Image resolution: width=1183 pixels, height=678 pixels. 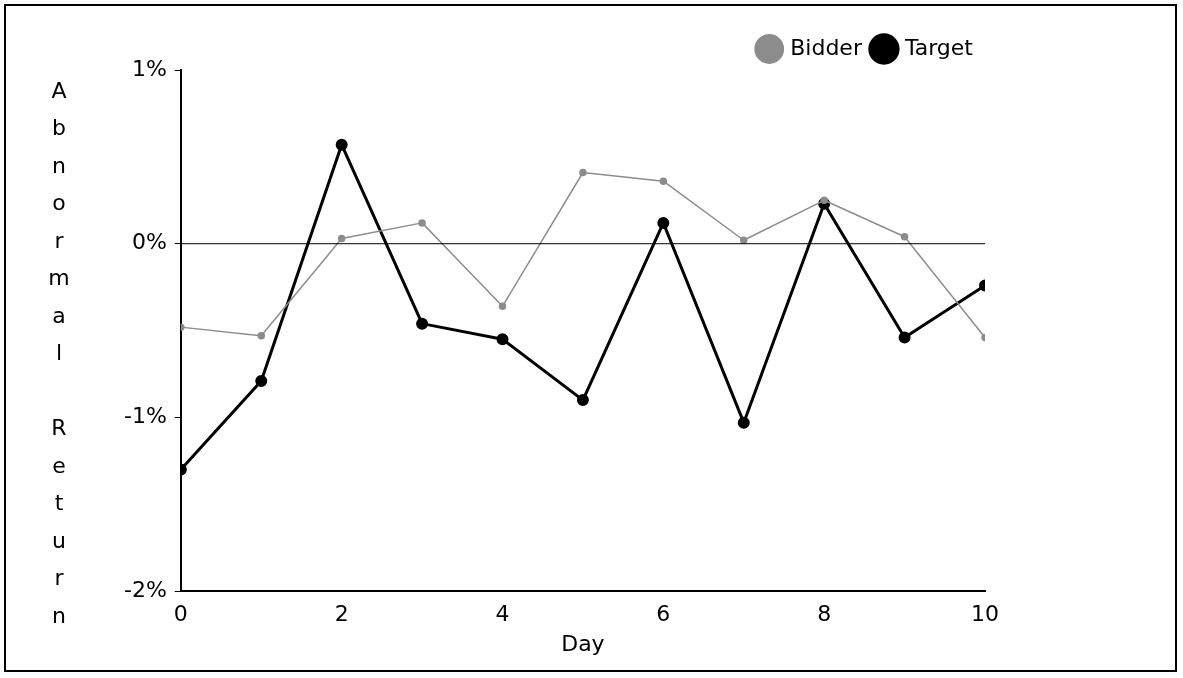 What do you see at coordinates (149, 68) in the screenshot?
I see `y-tick-label: 1%` at bounding box center [149, 68].